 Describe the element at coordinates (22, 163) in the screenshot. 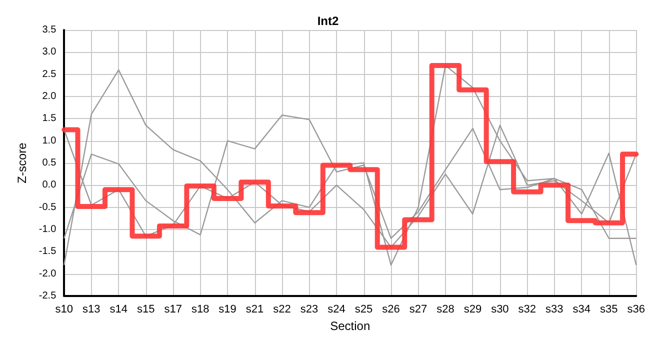

I see `y-axis-title: Z-score` at that location.